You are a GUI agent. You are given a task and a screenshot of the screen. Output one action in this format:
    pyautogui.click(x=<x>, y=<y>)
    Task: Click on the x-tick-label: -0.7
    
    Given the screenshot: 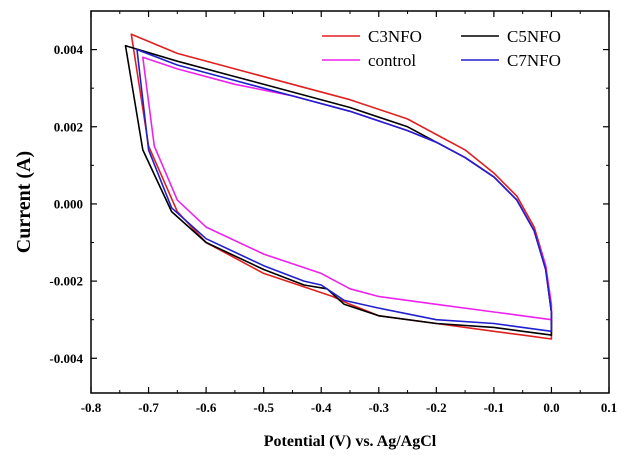 What is the action you would take?
    pyautogui.click(x=148, y=407)
    